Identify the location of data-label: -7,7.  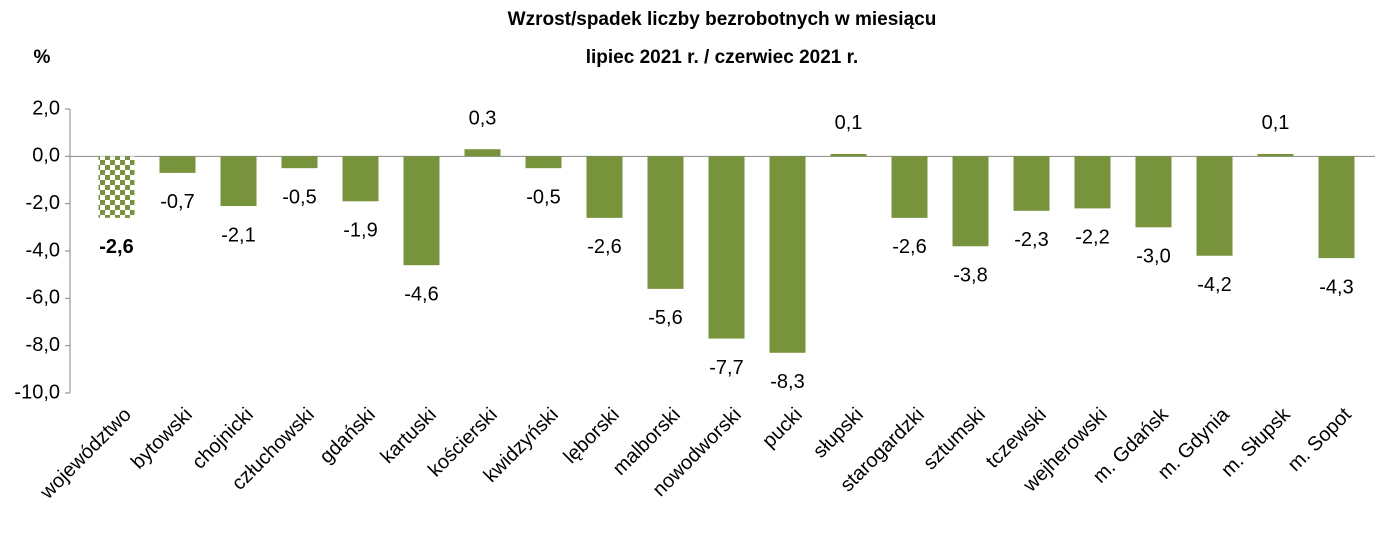
(726, 368).